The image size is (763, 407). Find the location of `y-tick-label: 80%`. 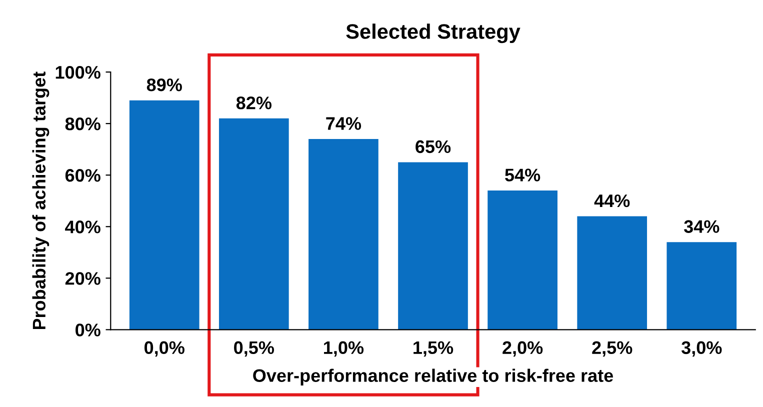

y-tick-label: 80% is located at coordinates (82, 124).